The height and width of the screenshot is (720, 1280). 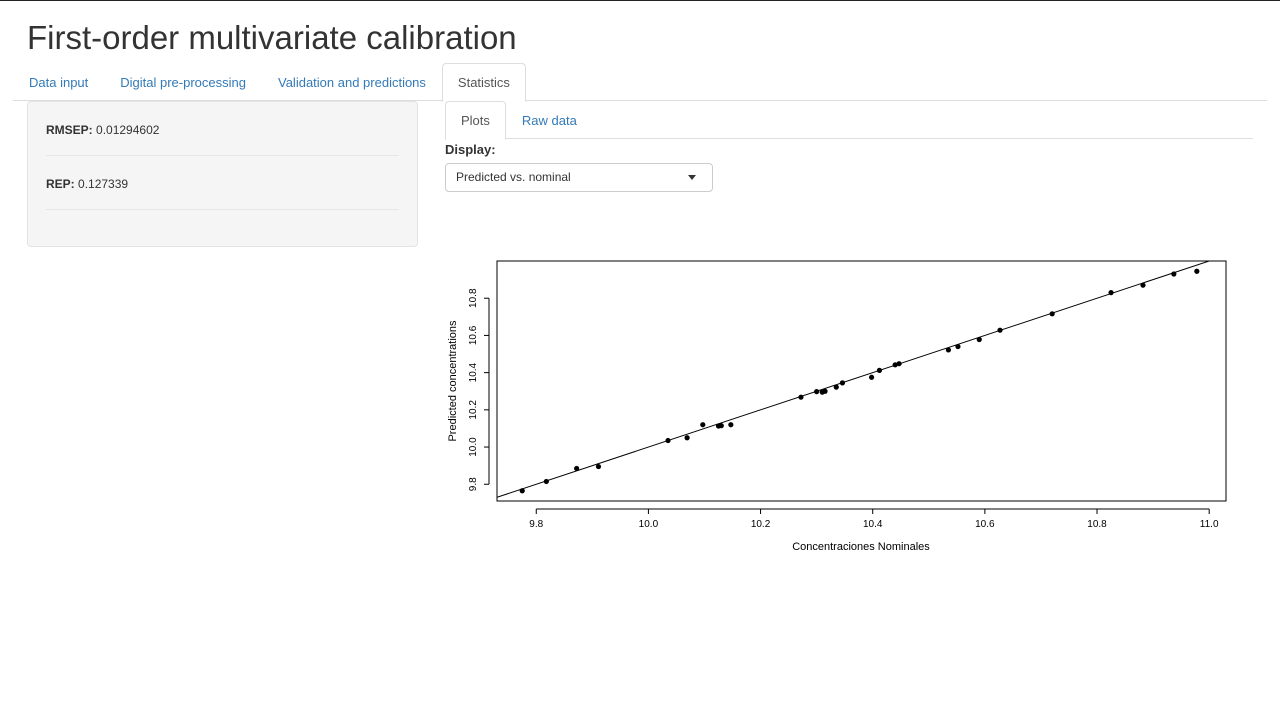 I want to click on x-tick-label: 9.8, so click(x=536, y=524).